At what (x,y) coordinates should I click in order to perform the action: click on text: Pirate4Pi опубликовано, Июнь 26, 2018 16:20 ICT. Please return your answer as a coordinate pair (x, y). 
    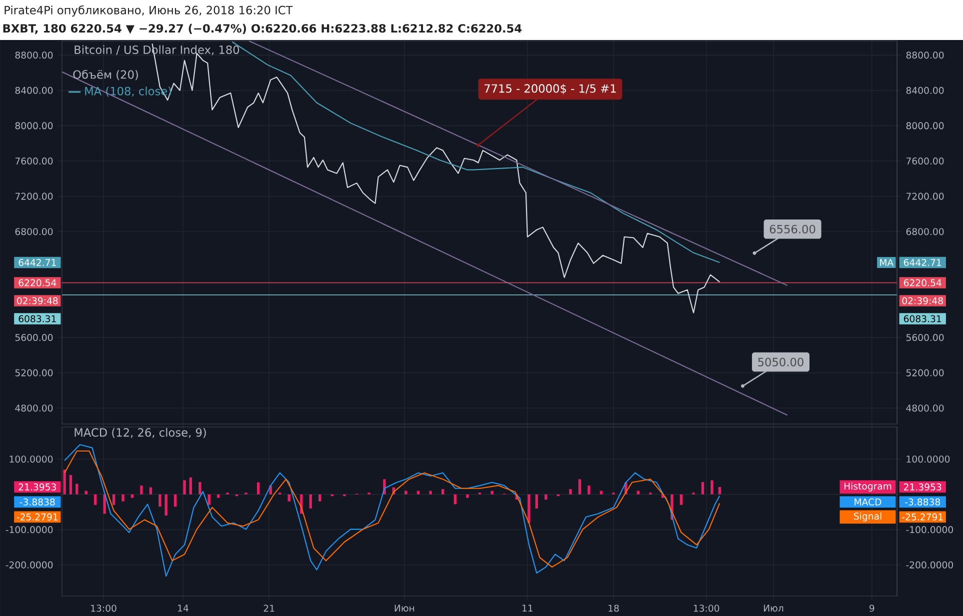
    Looking at the image, I should click on (148, 11).